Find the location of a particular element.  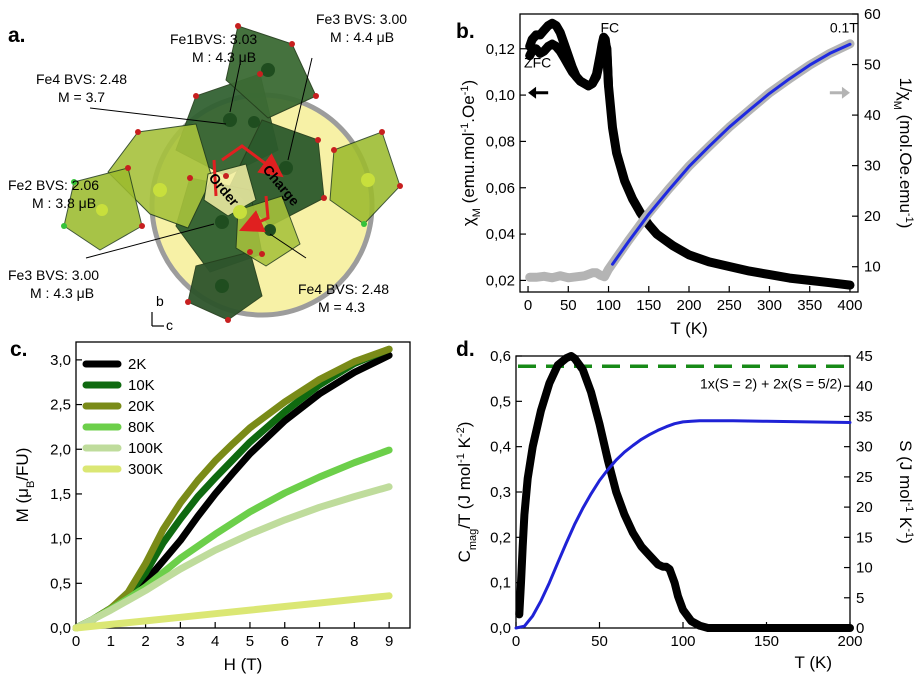

chart-b-y-axis-label: χM (emu.mol-1.Oe-1) is located at coordinates (471, 153).